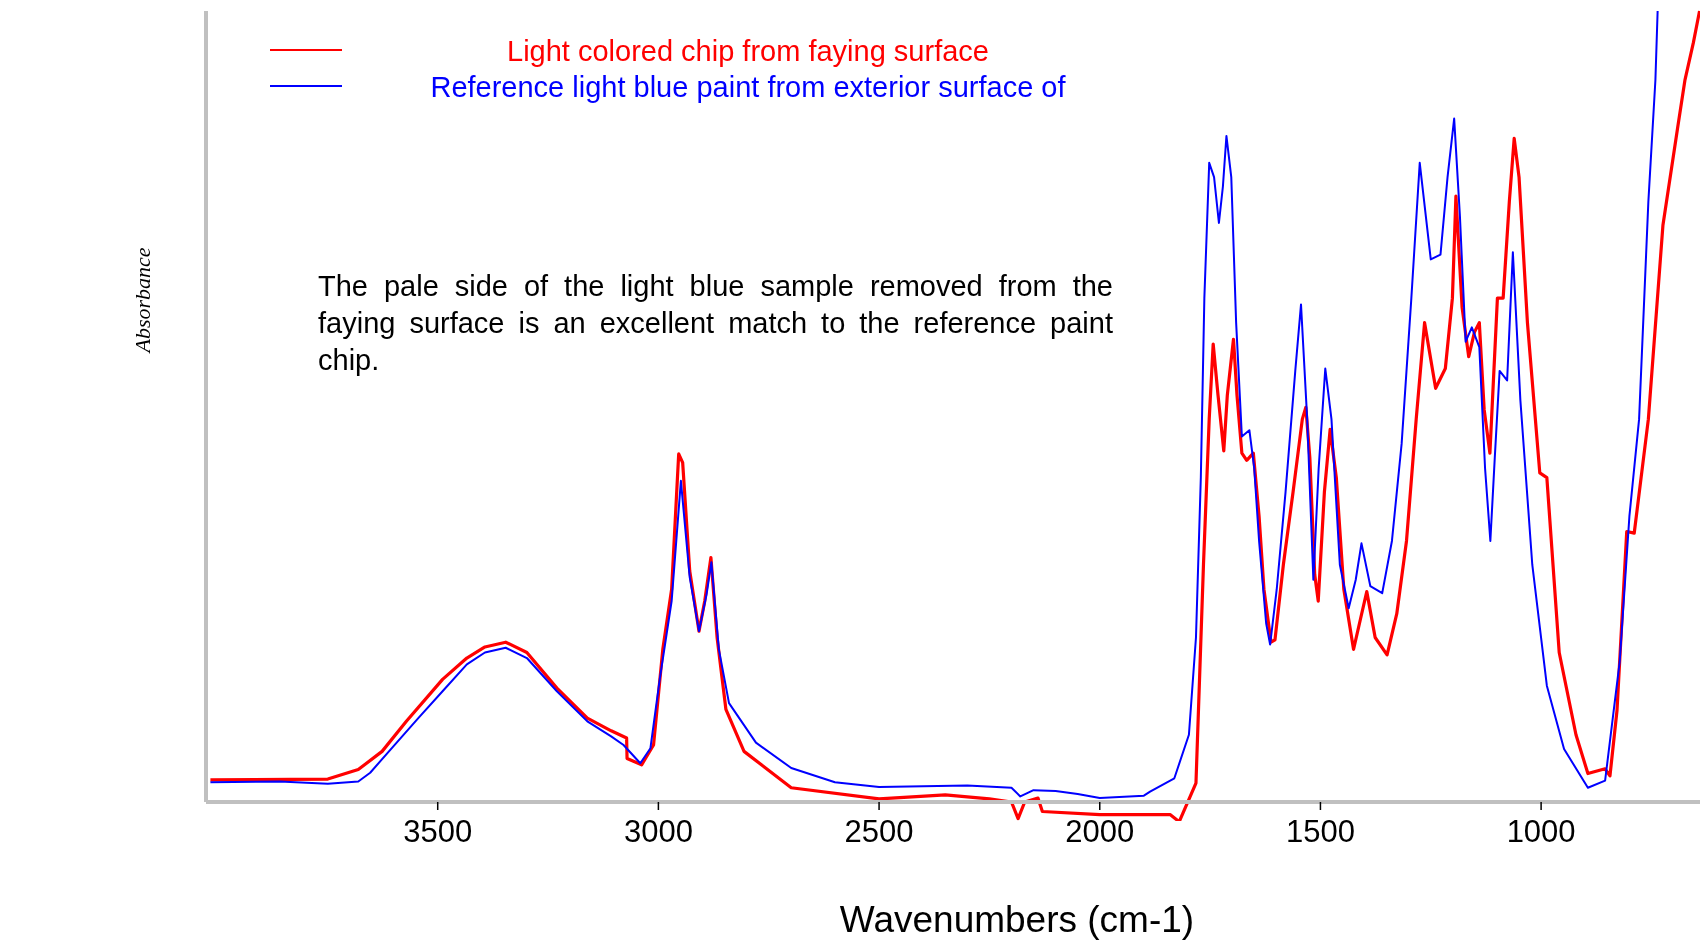  What do you see at coordinates (142, 301) in the screenshot?
I see `y-axis-title: Absorbance` at bounding box center [142, 301].